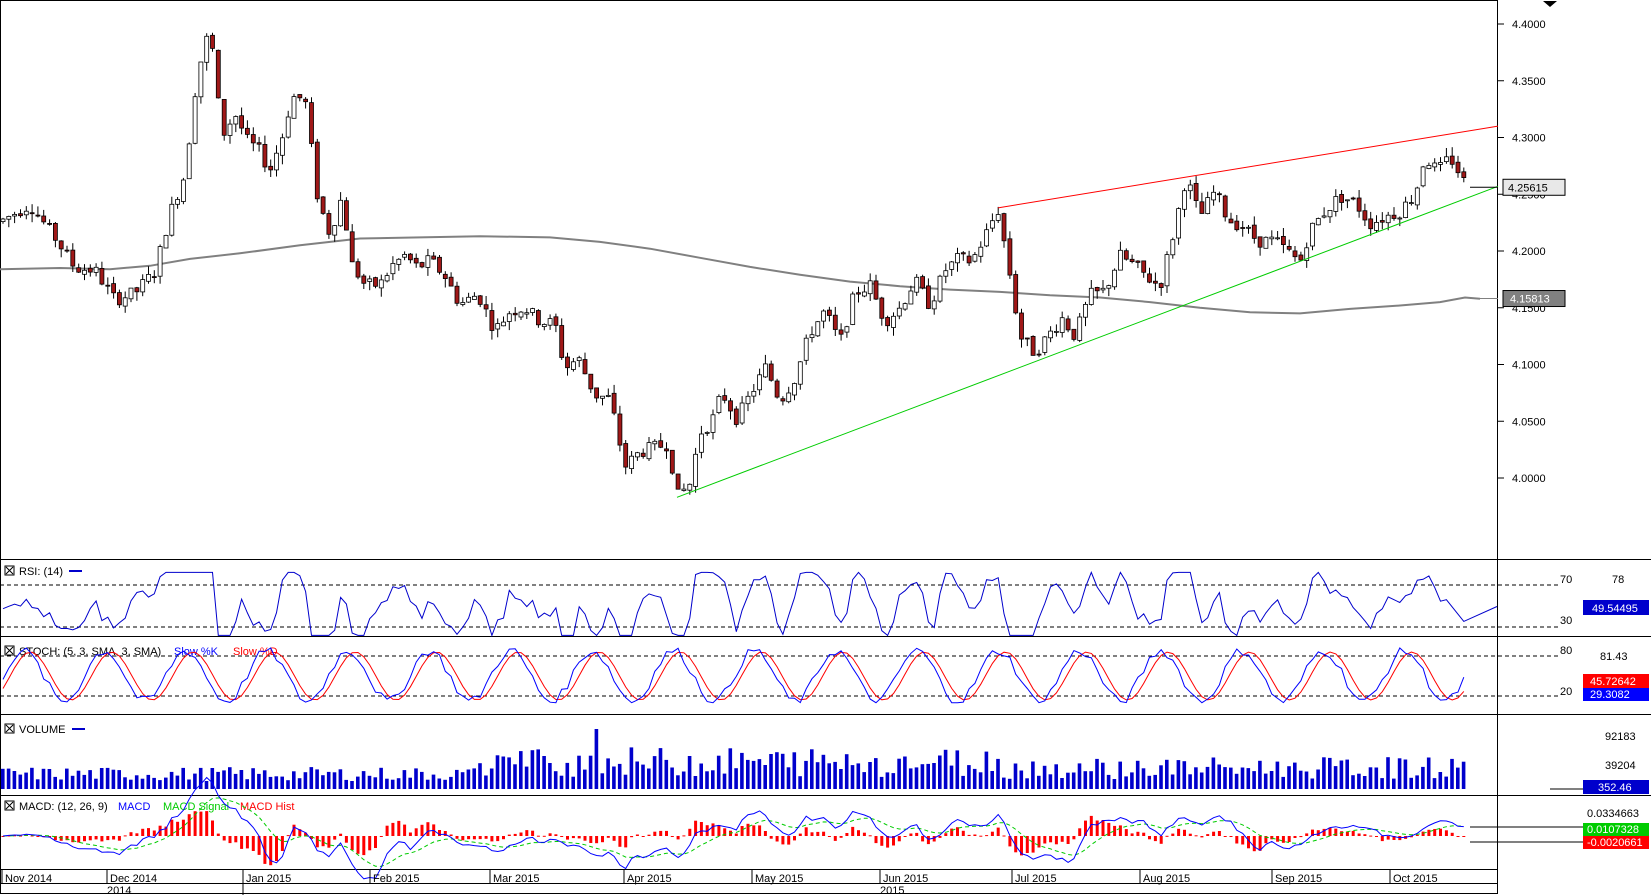  Describe the element at coordinates (1614, 657) in the screenshot. I see `stoch-max-label: 81.43` at that location.